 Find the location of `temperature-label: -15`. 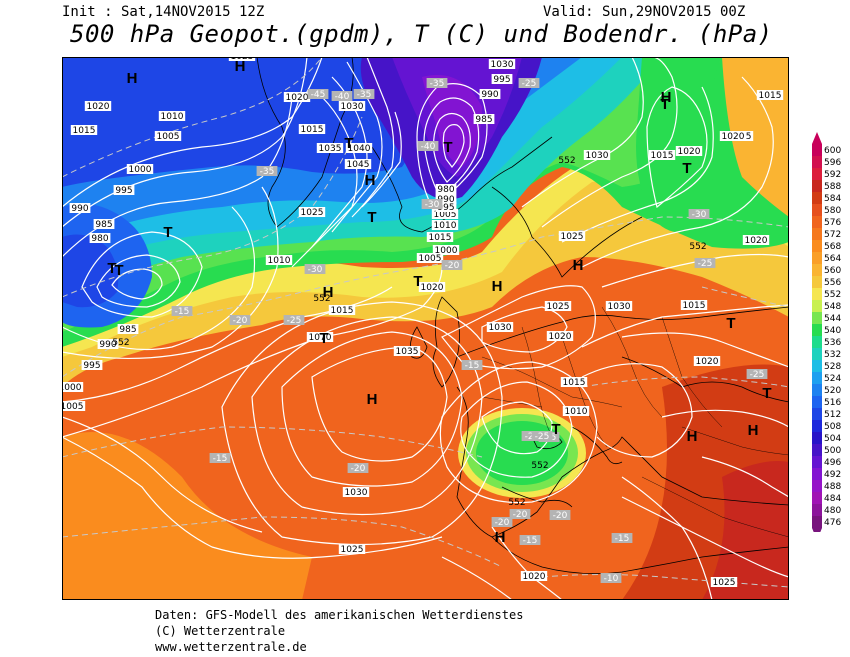

temperature-label: -15 is located at coordinates (182, 311).